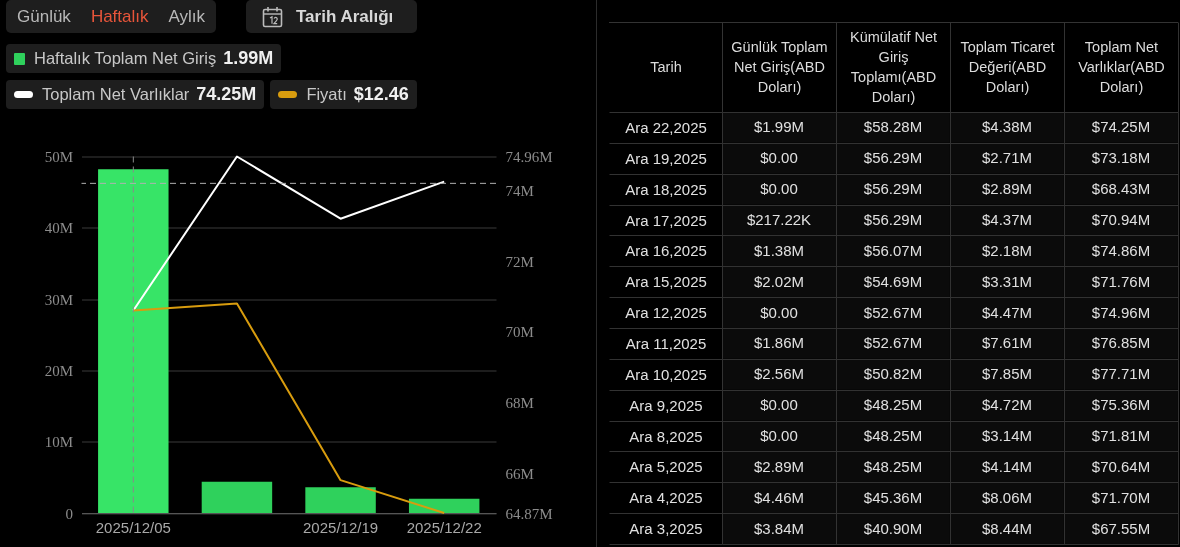  What do you see at coordinates (58, 370) in the screenshot?
I see `y-tick-label: 20M` at bounding box center [58, 370].